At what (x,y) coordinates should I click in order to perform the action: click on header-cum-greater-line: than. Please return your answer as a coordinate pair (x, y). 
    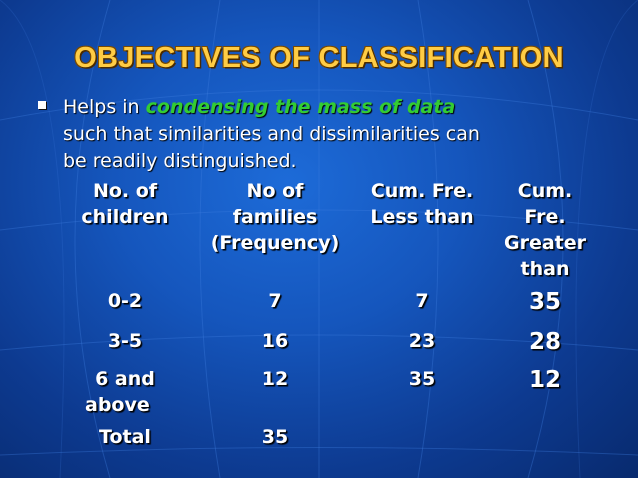
    Looking at the image, I should click on (545, 269).